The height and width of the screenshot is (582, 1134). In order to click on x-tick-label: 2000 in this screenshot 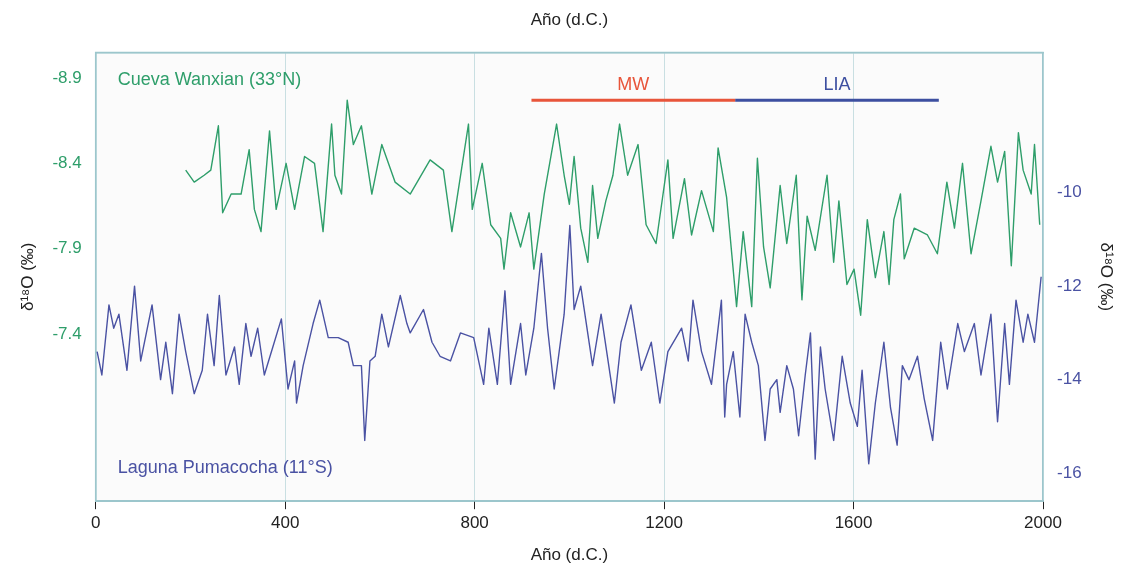, I will do `click(1043, 523)`.